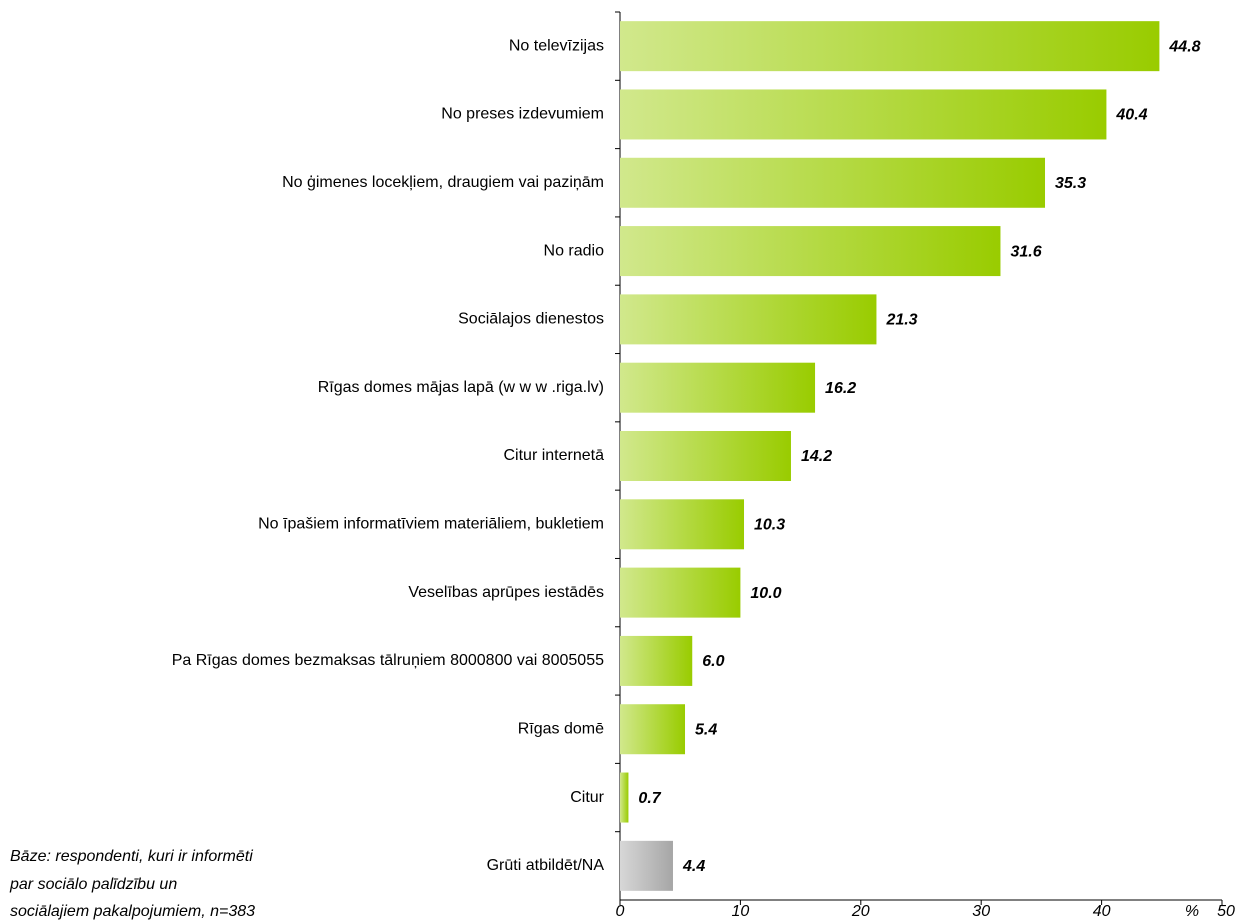 This screenshot has width=1238, height=921. What do you see at coordinates (1025, 251) in the screenshot?
I see `value-label: 31.6` at bounding box center [1025, 251].